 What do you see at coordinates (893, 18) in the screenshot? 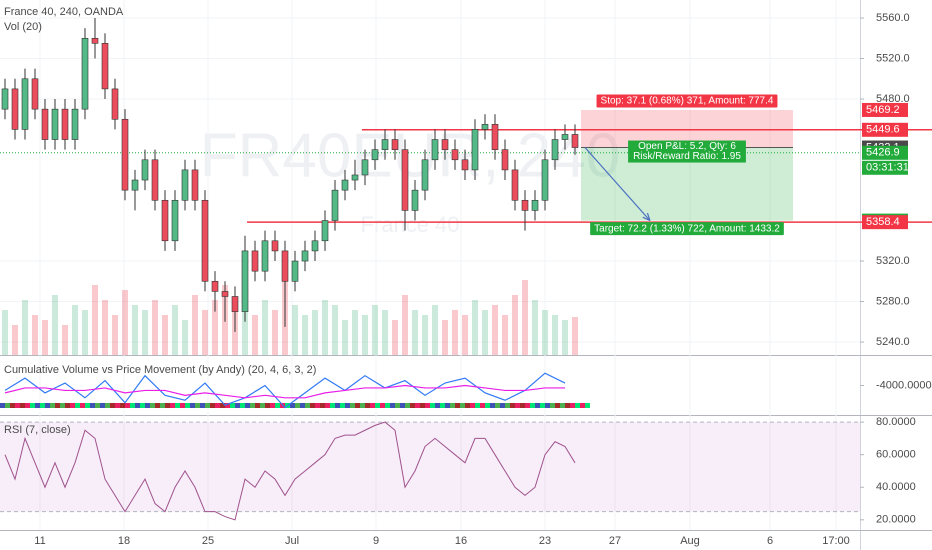
I see `y-tick-label: 5560.0` at bounding box center [893, 18].